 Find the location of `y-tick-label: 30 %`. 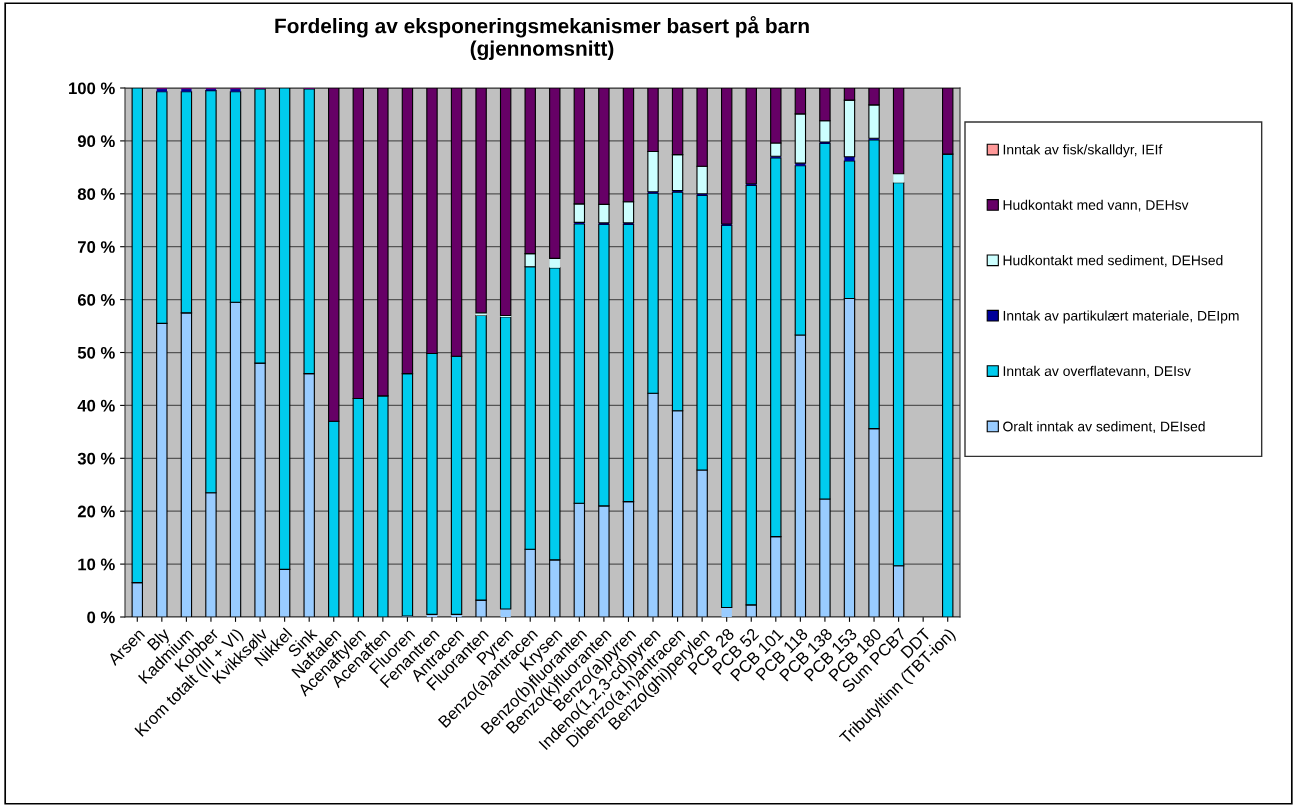

y-tick-label: 30 % is located at coordinates (96, 458).